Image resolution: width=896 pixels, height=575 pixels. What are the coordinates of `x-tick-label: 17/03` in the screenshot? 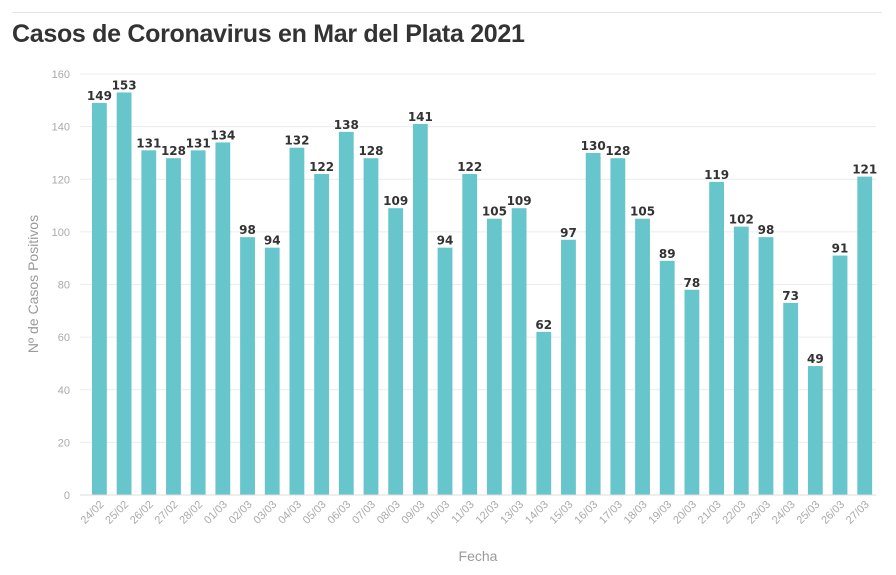 It's located at (611, 513).